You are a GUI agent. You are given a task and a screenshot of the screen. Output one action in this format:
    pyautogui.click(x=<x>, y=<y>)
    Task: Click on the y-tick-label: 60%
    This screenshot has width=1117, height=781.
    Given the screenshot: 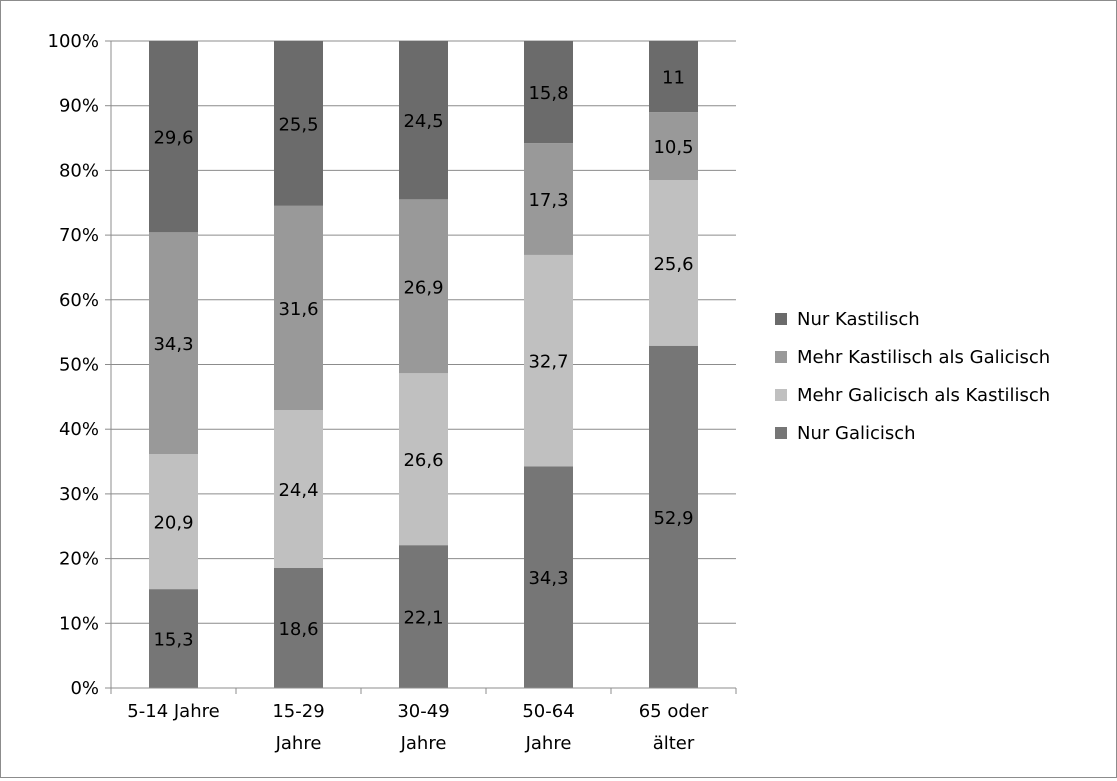 What is the action you would take?
    pyautogui.click(x=79, y=300)
    